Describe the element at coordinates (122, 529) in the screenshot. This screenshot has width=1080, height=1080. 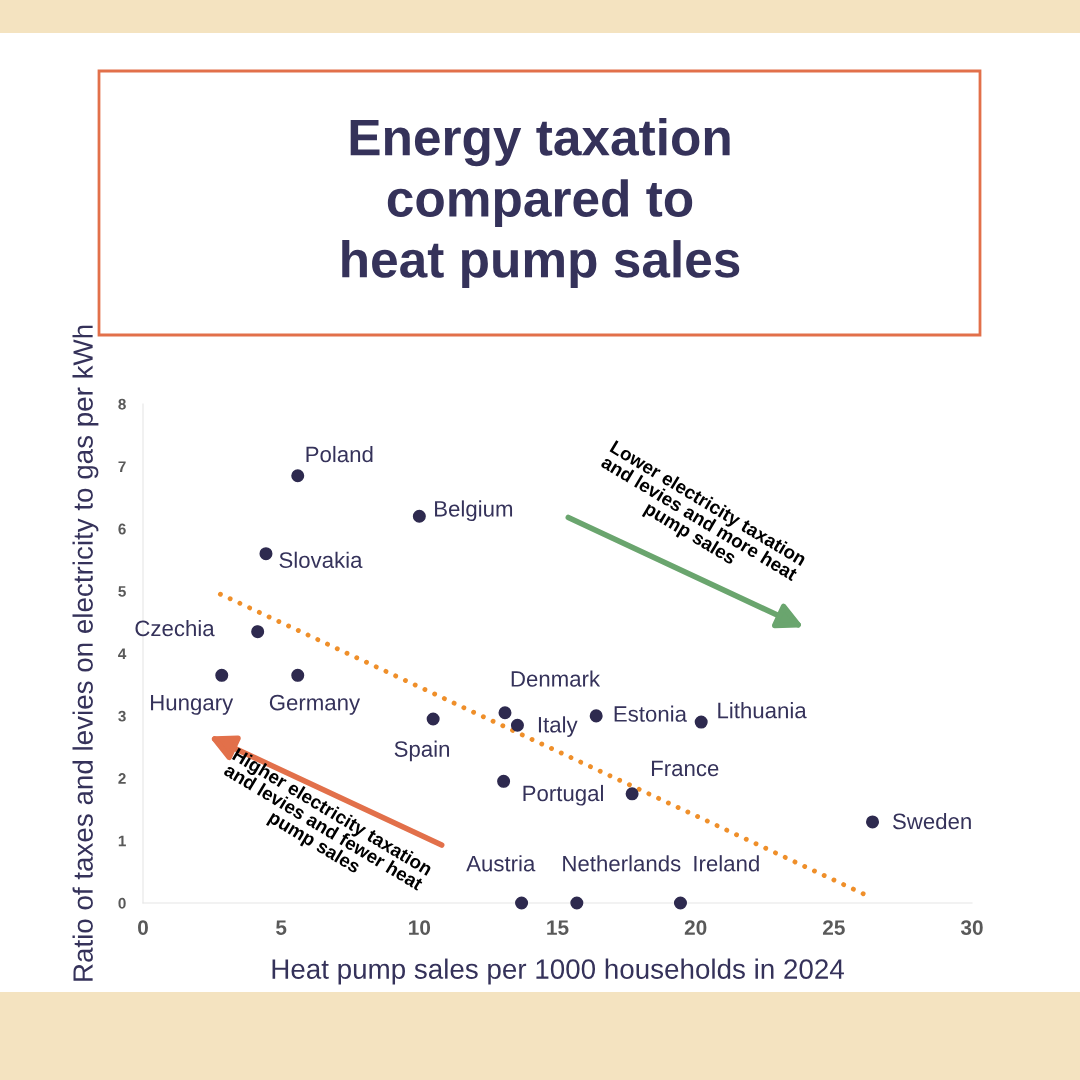
I see `y-tick-label: 6` at that location.